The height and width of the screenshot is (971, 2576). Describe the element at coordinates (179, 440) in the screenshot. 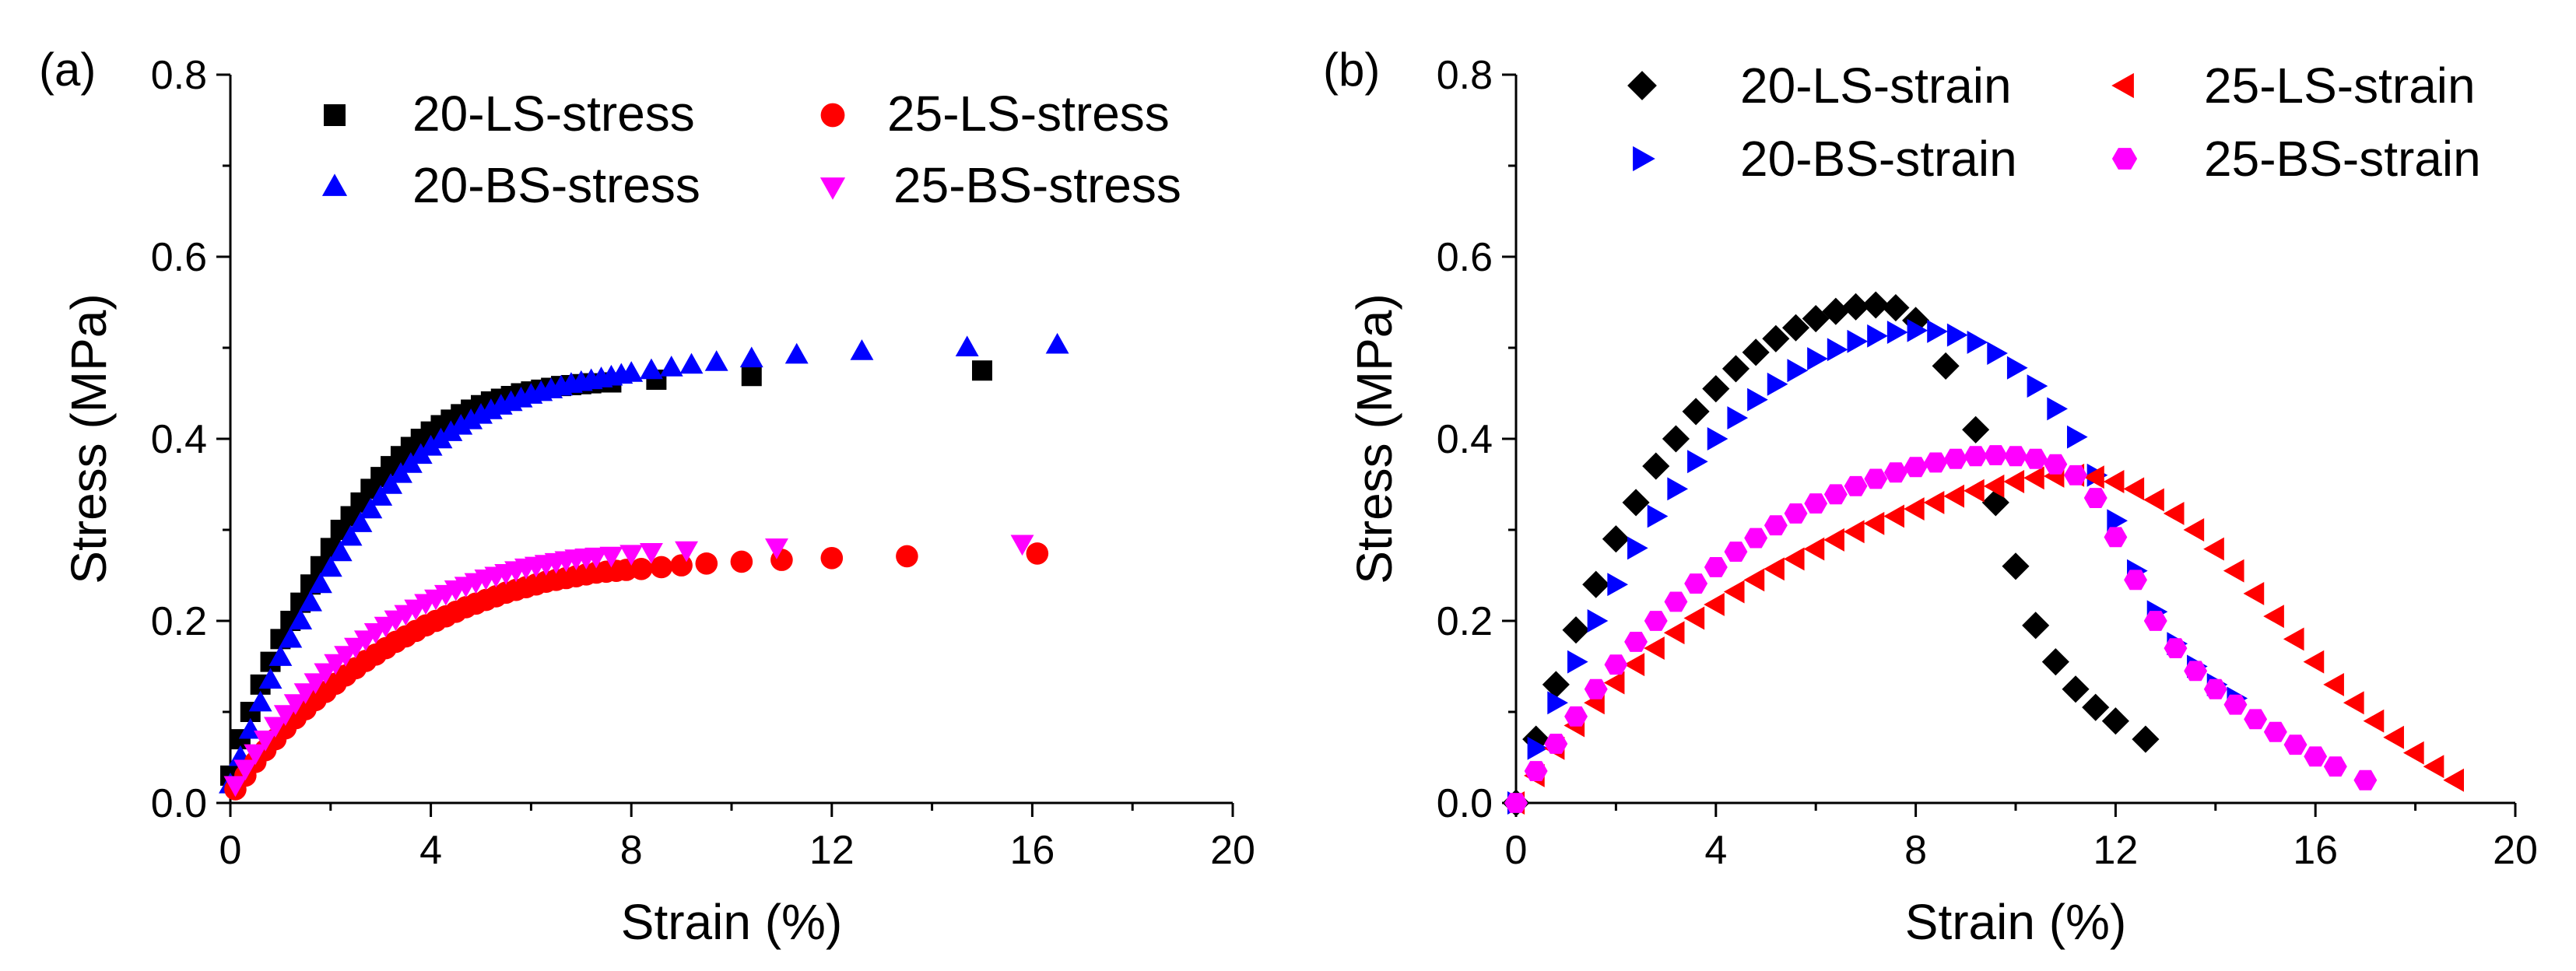

I see `y-tick-label: 0.4` at that location.